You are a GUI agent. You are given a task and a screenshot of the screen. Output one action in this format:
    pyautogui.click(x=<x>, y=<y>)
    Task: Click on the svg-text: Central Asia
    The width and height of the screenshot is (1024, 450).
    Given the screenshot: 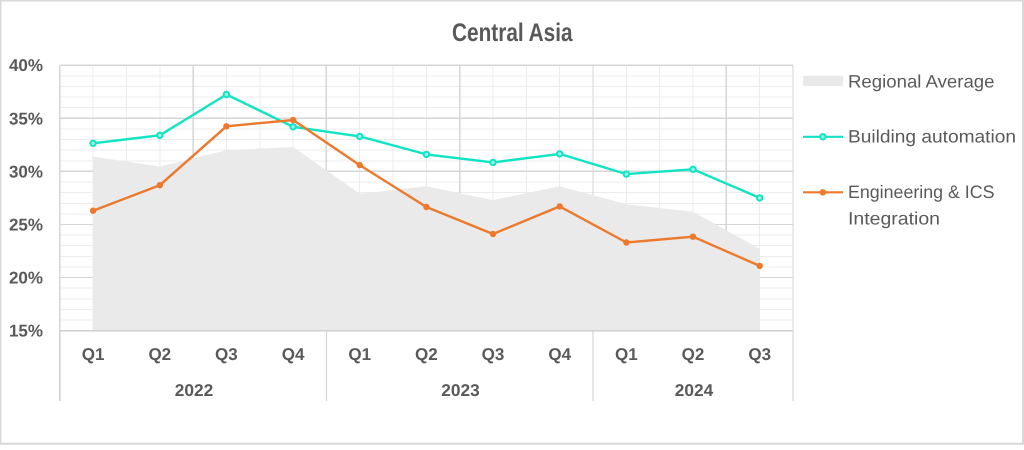 What is the action you would take?
    pyautogui.click(x=512, y=33)
    